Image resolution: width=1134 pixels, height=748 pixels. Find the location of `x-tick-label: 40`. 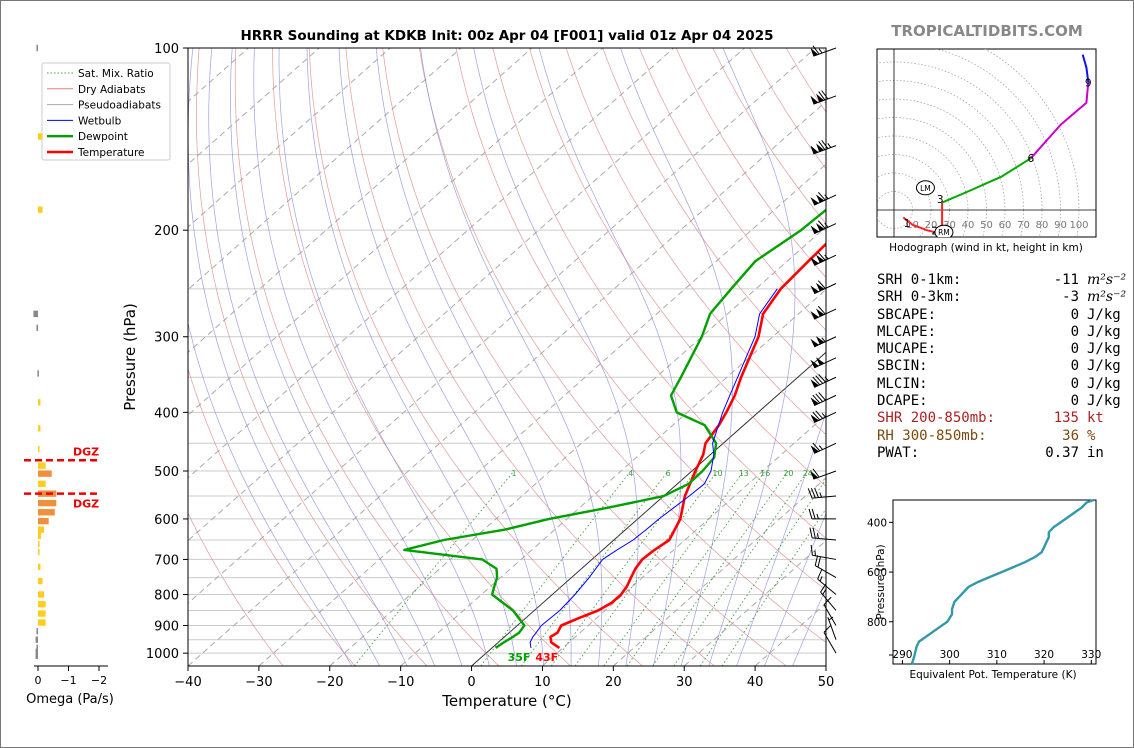

x-tick-label: 40 is located at coordinates (755, 682).